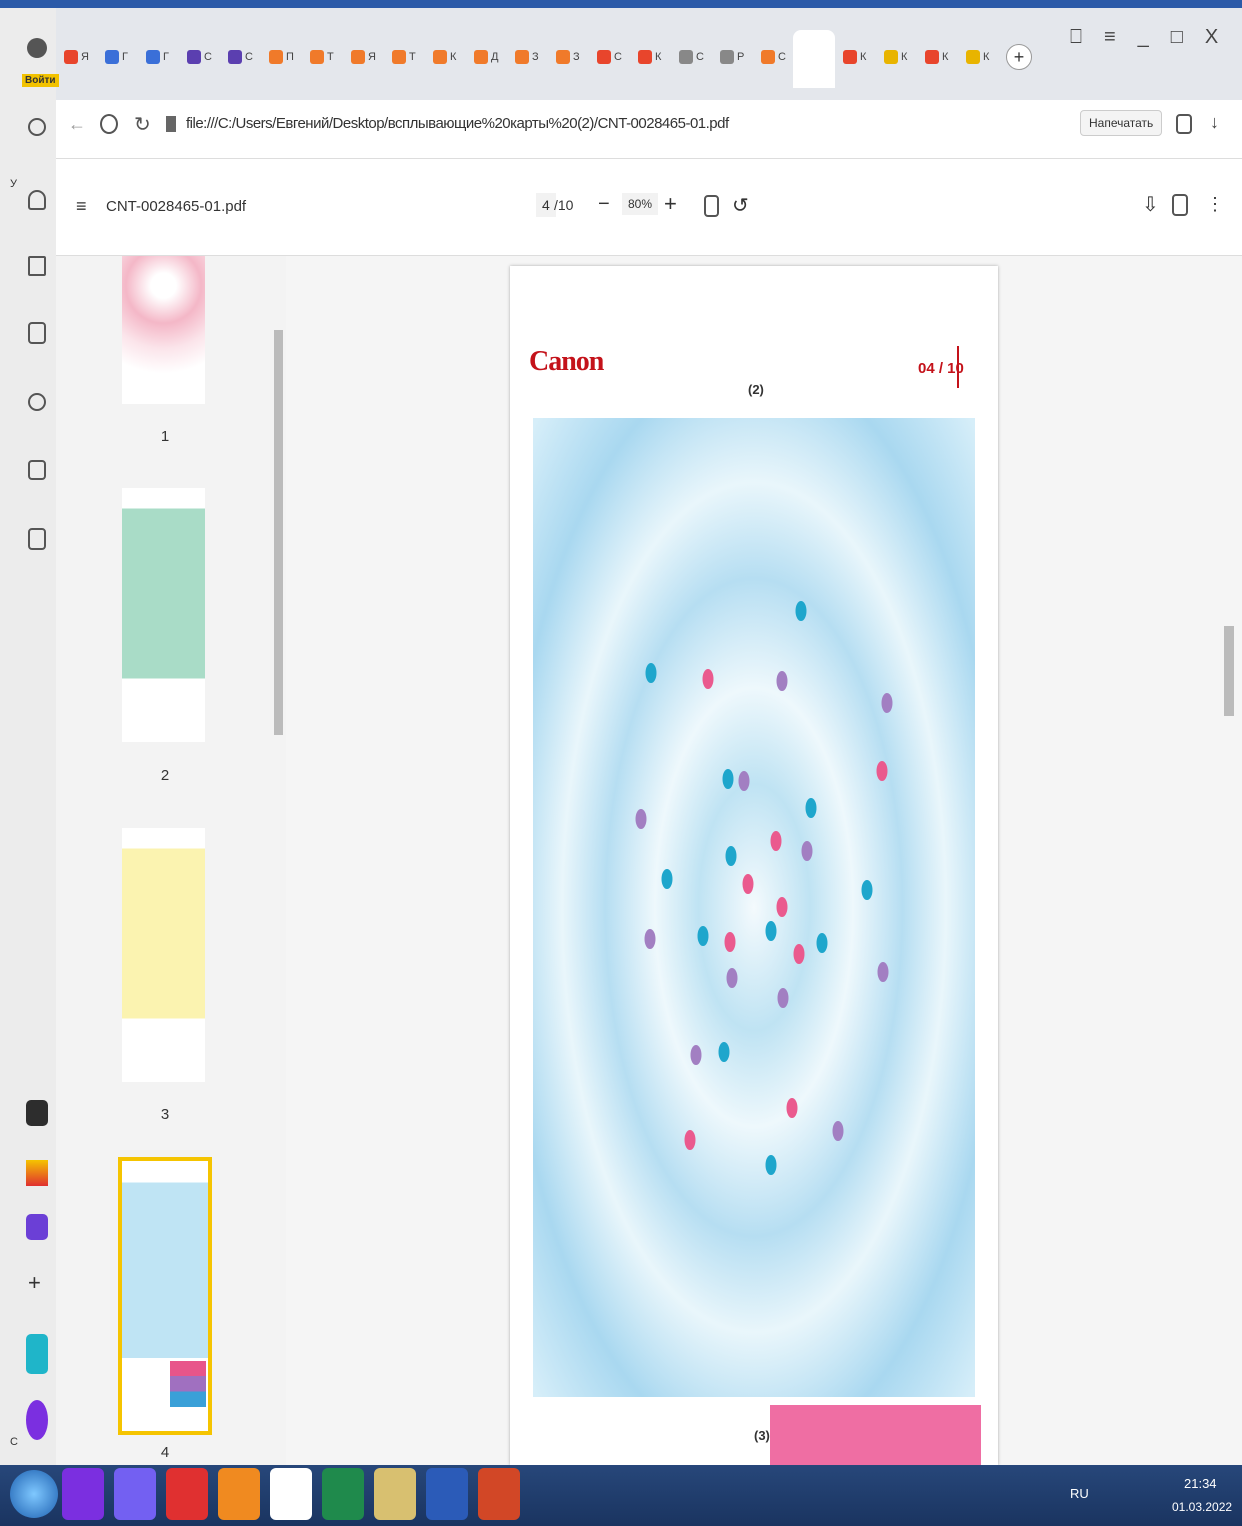 The width and height of the screenshot is (1242, 1526). I want to click on active-tab, so click(814, 59).